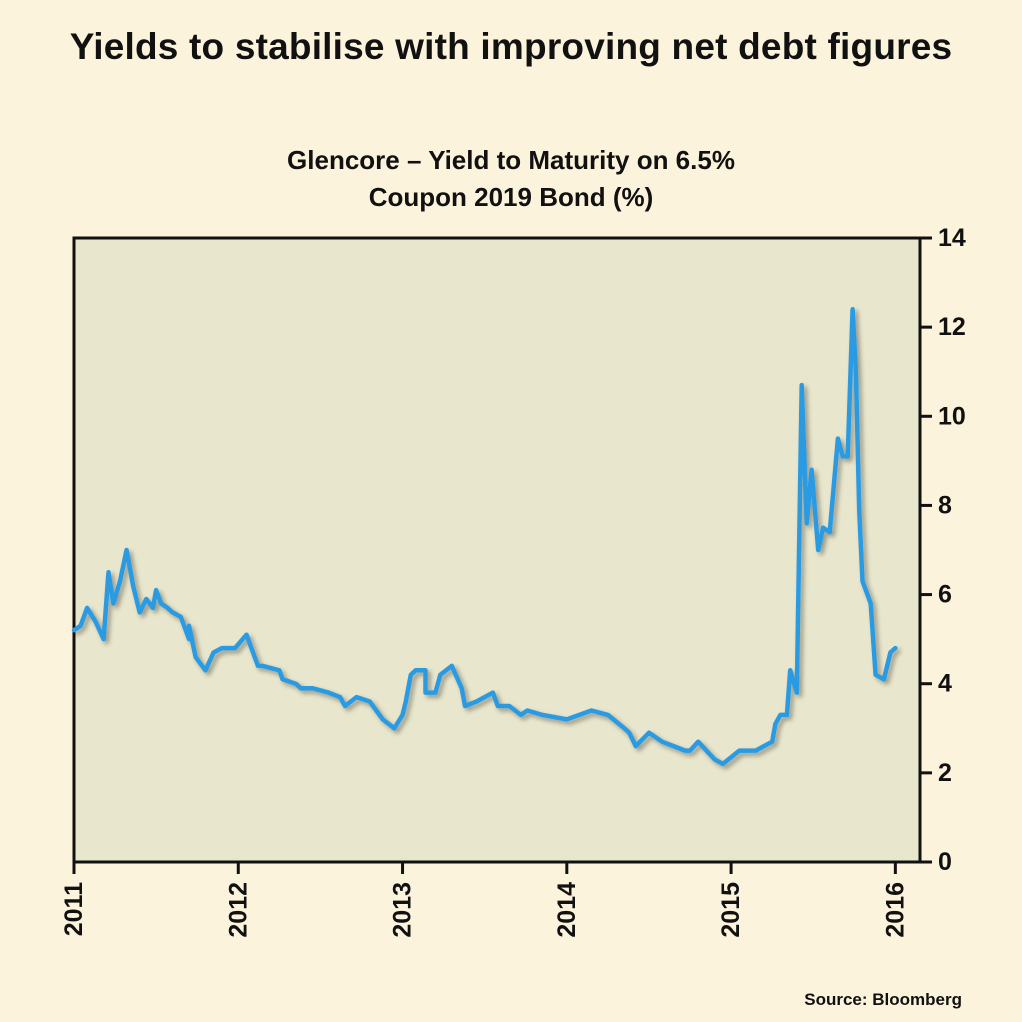  Describe the element at coordinates (484, 900) in the screenshot. I see `x-axis: 2011 2012 2013 2014 2015 2016` at that location.